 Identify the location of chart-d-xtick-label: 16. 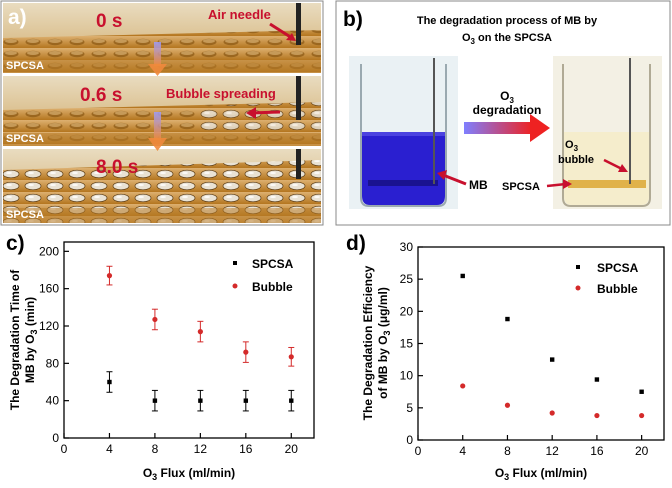
(597, 451).